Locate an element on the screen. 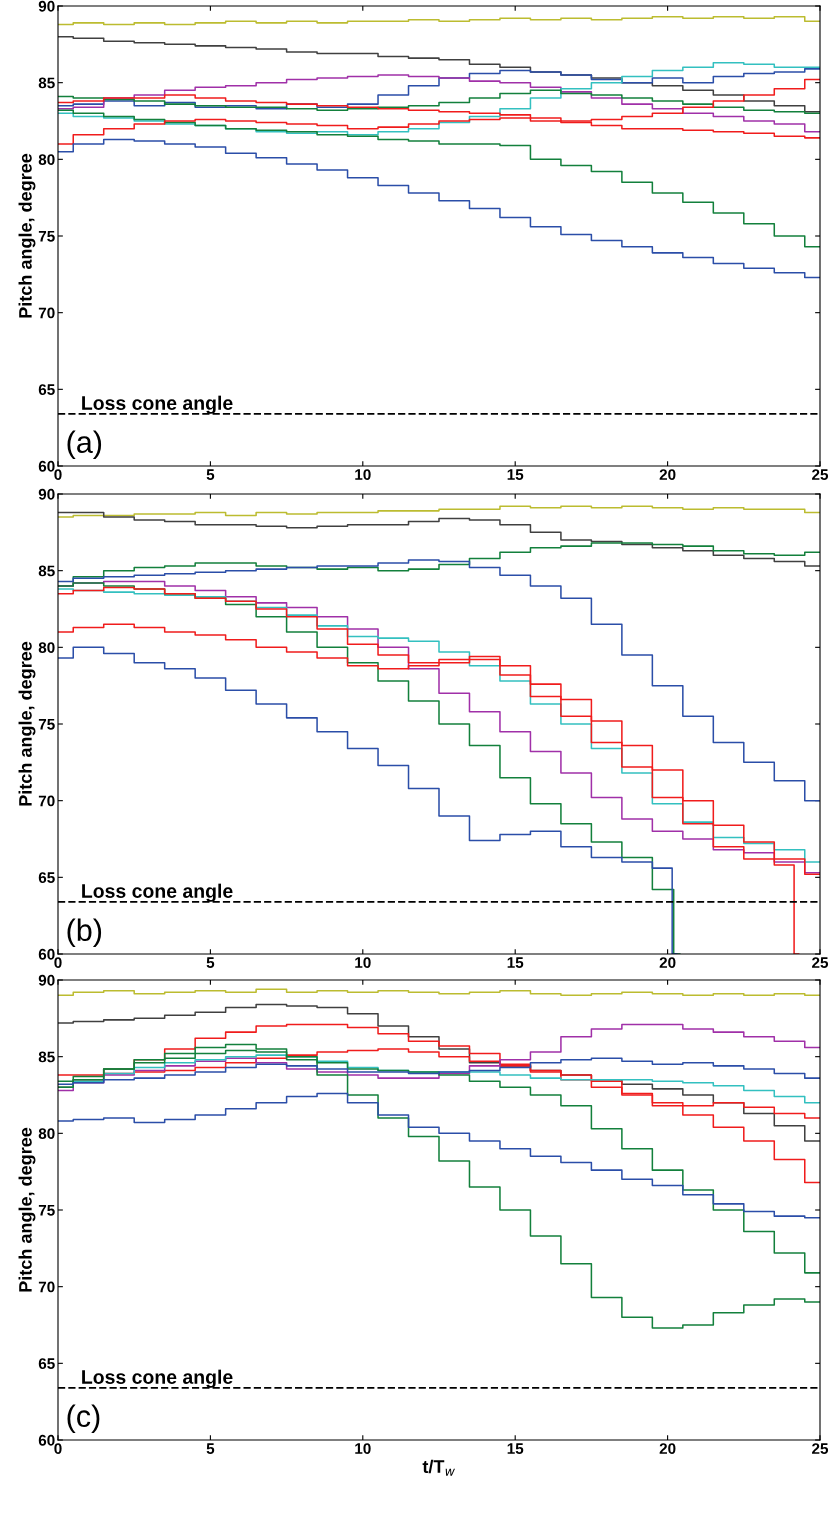 The height and width of the screenshot is (1521, 829). annotation: (c) is located at coordinates (83, 1419).